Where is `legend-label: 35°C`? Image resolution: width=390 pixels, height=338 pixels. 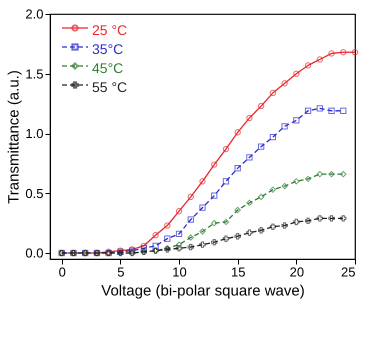 legend-label: 35°C is located at coordinates (108, 49).